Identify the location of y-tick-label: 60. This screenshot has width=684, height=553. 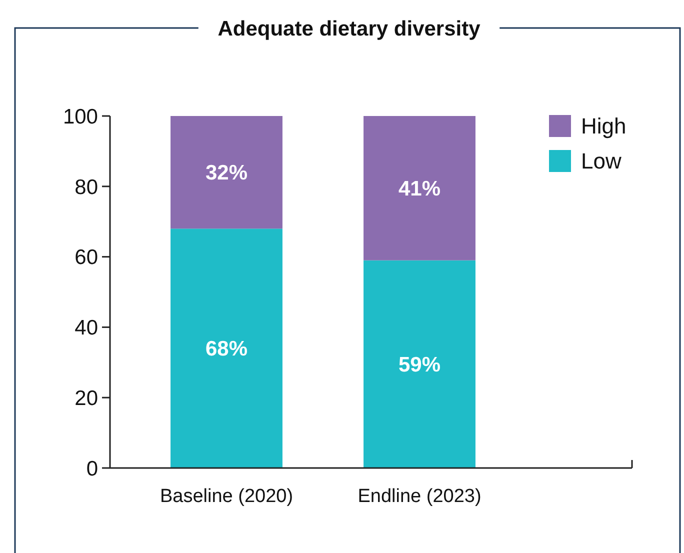
(86, 258).